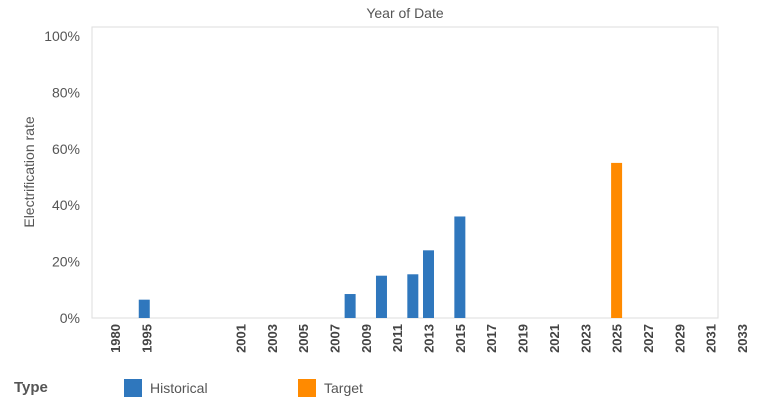  I want to click on x-tick-label: 2001, so click(240, 338).